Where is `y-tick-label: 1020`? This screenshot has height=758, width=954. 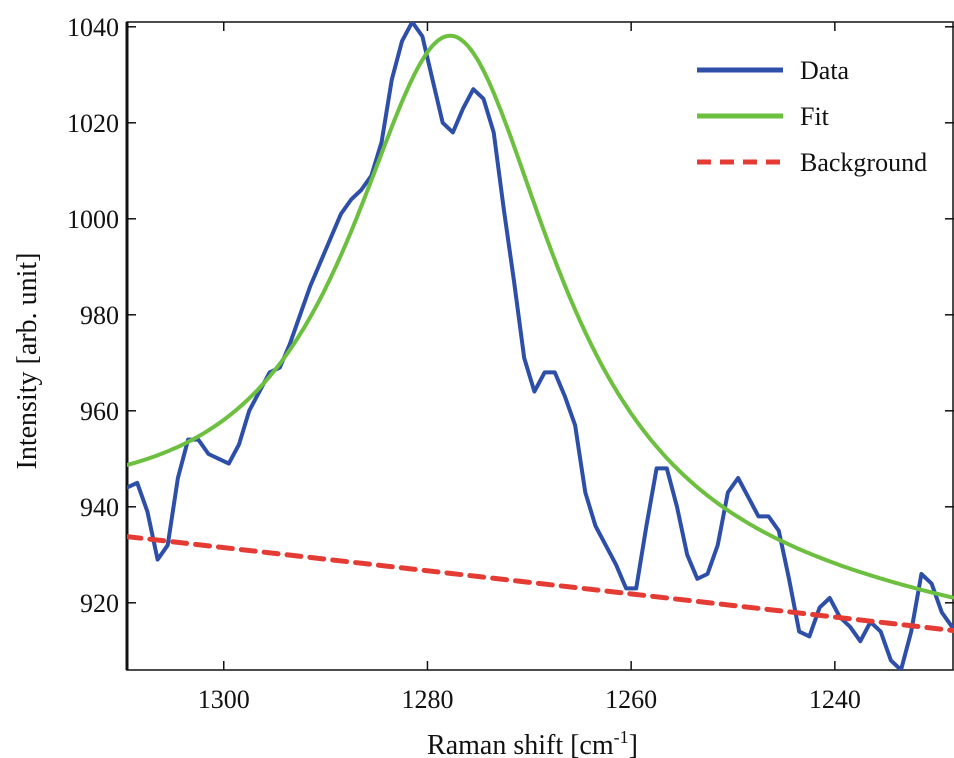
y-tick-label: 1020 is located at coordinates (93, 123).